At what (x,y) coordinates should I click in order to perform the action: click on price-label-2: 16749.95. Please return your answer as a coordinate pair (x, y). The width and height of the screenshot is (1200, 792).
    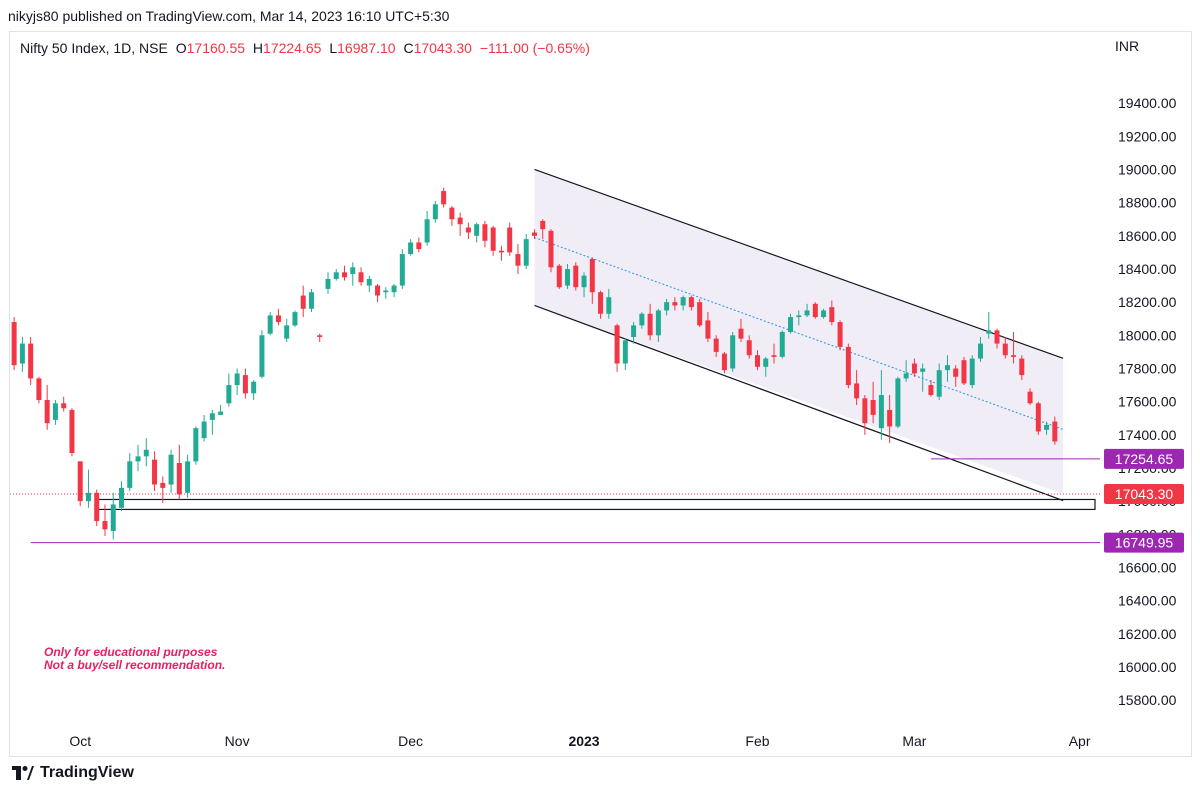
    Looking at the image, I should click on (1144, 543).